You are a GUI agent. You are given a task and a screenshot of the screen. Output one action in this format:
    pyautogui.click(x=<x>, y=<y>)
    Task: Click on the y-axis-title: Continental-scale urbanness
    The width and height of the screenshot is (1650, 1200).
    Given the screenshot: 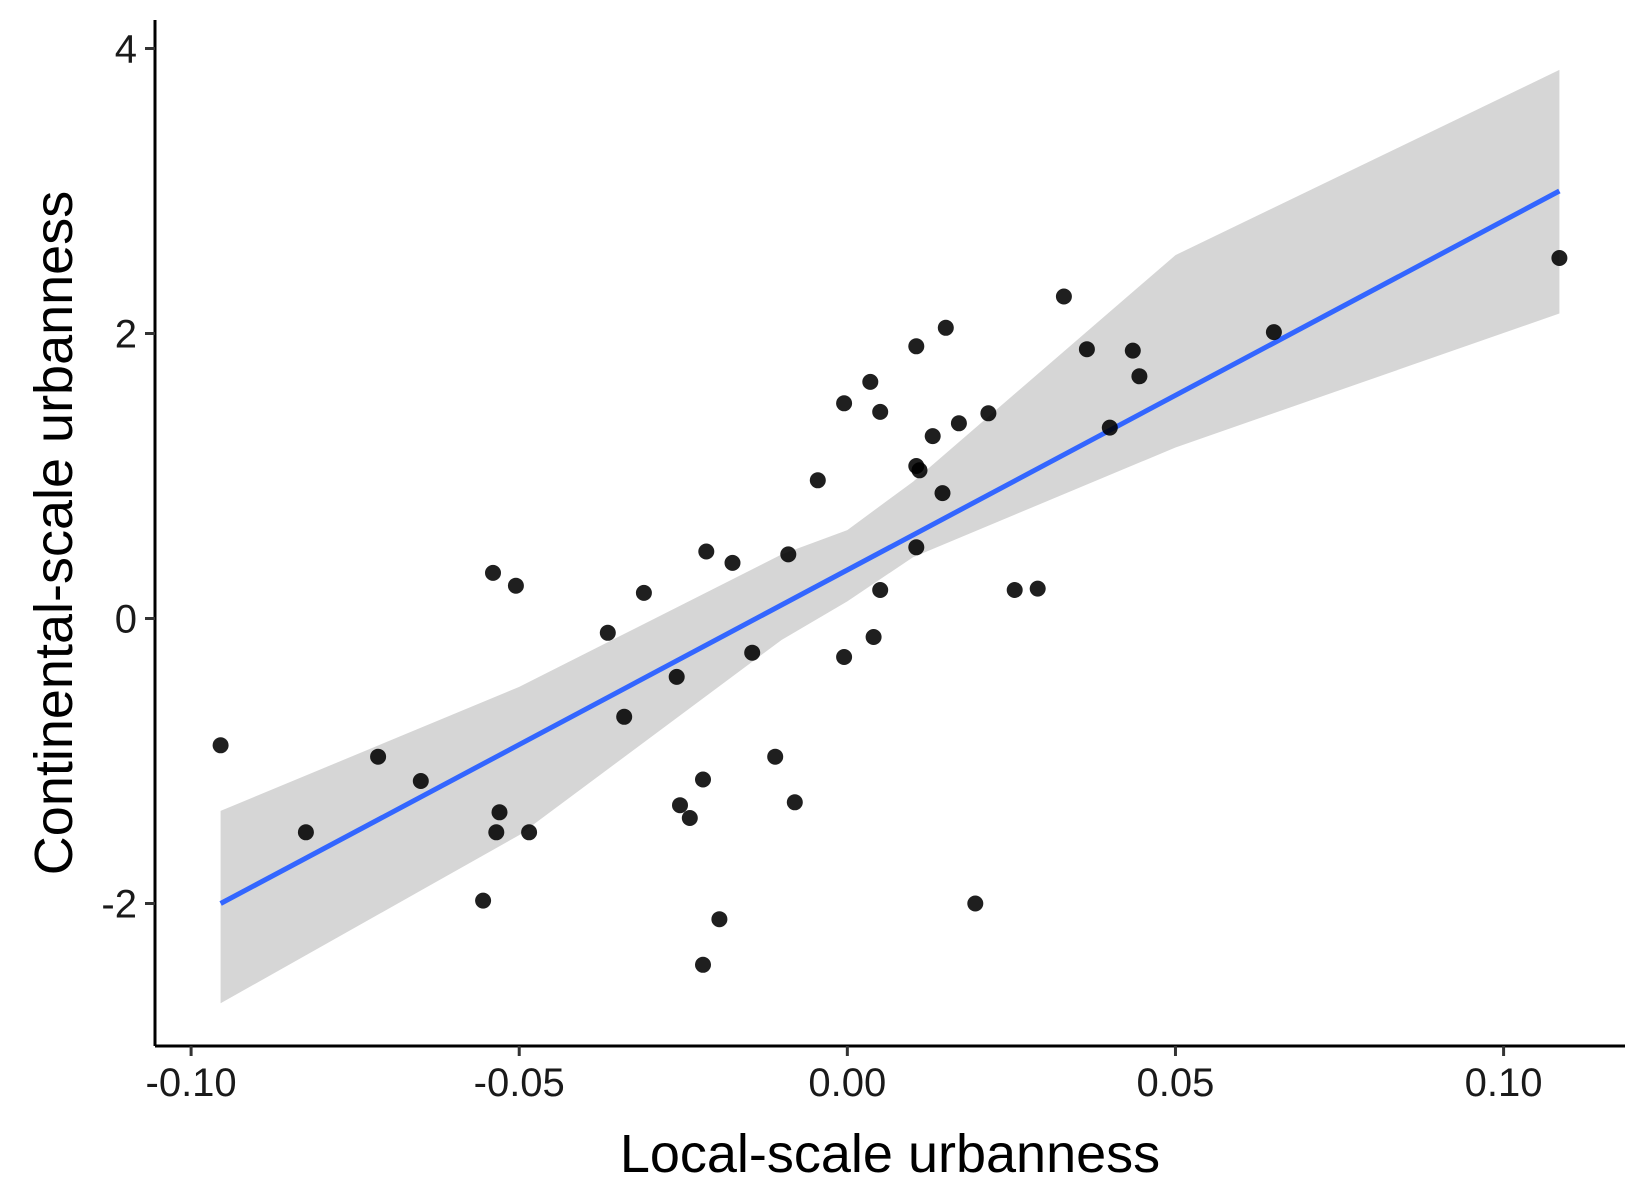 What is the action you would take?
    pyautogui.click(x=54, y=533)
    